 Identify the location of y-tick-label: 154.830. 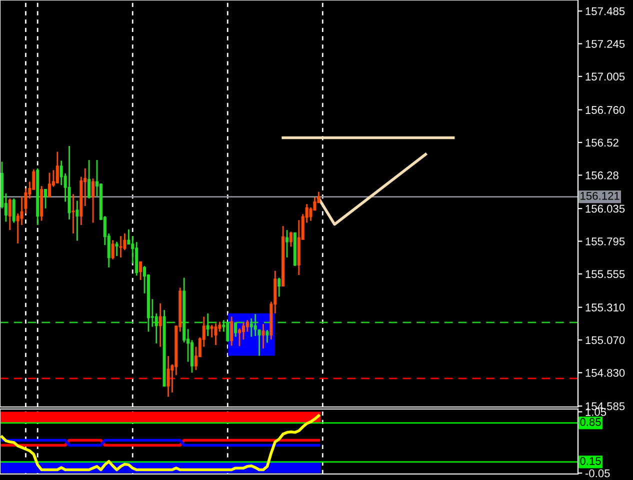
(605, 372).